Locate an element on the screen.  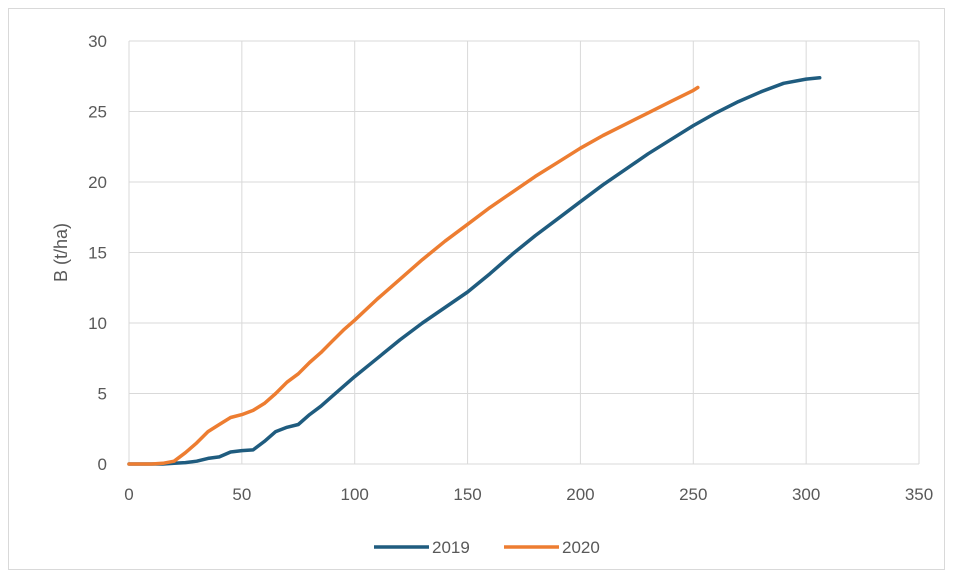
x-tick-label: 200 is located at coordinates (580, 494).